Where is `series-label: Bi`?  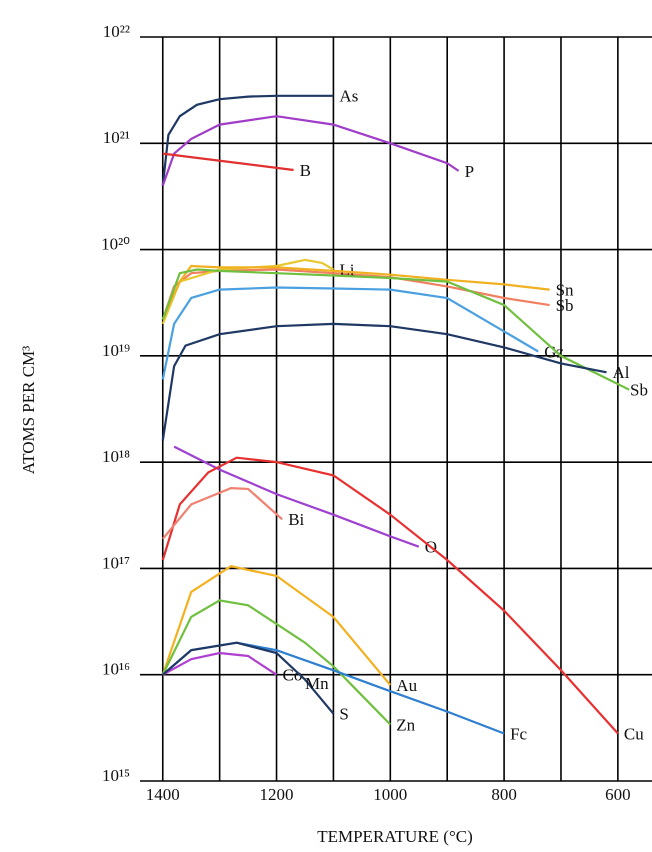
series-label: Bi is located at coordinates (296, 519).